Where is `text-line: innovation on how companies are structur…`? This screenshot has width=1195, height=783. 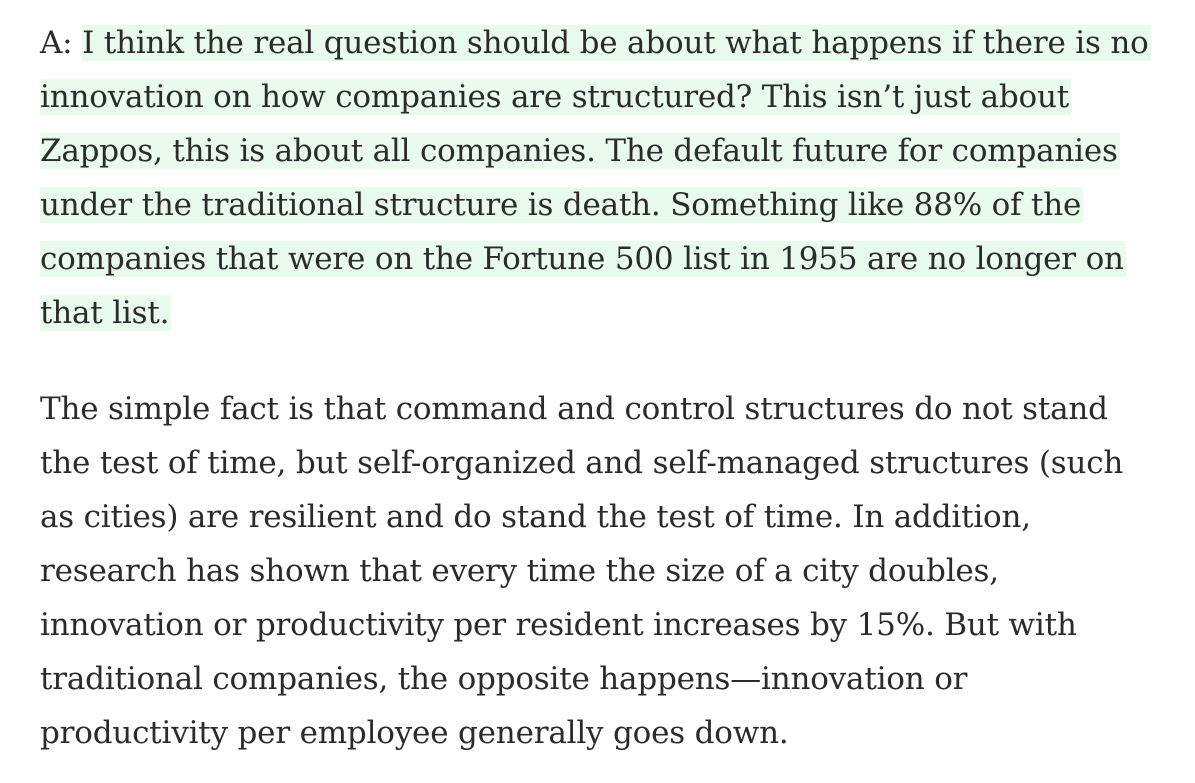 text-line: innovation on how companies are structur… is located at coordinates (610, 97).